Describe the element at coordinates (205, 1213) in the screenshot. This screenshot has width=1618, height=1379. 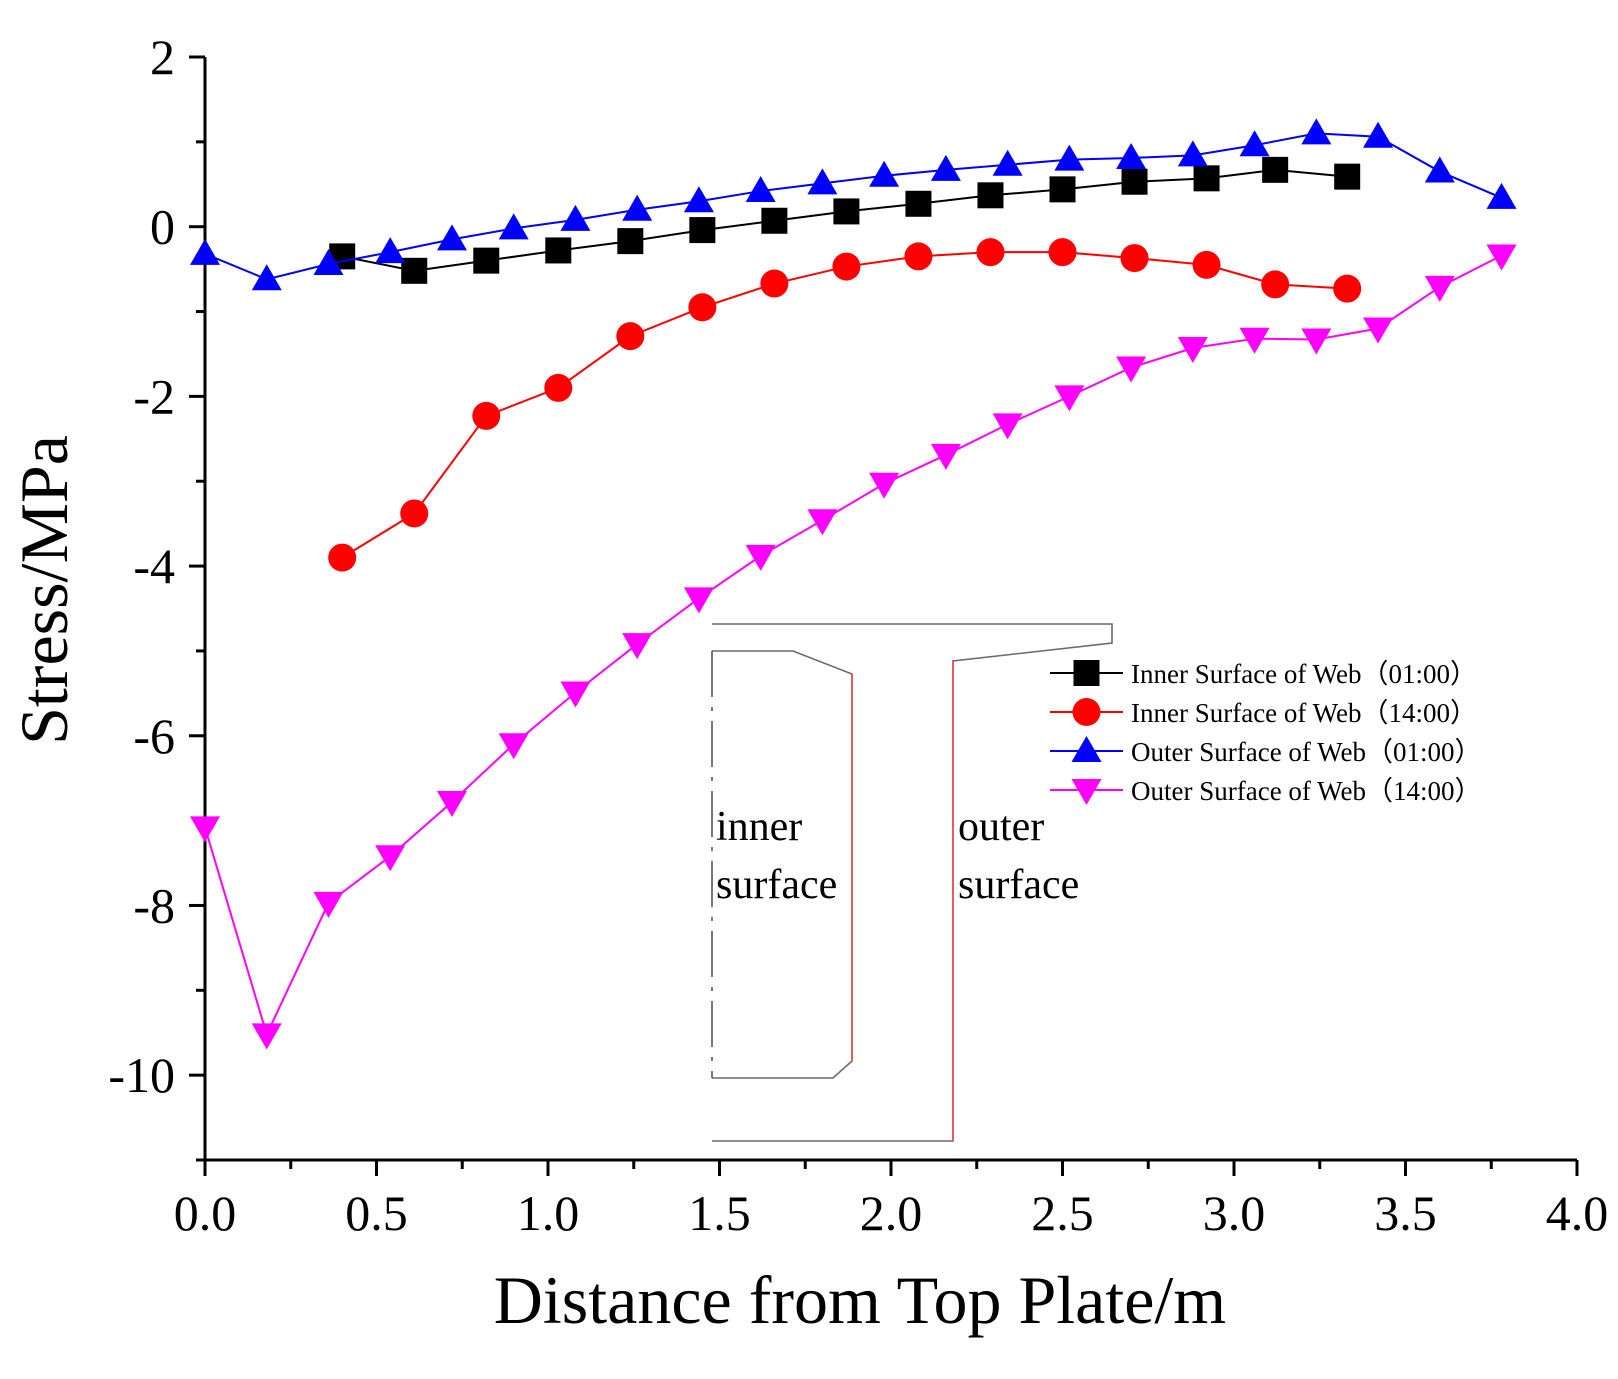
I see `x-tick-label: 0.0` at that location.